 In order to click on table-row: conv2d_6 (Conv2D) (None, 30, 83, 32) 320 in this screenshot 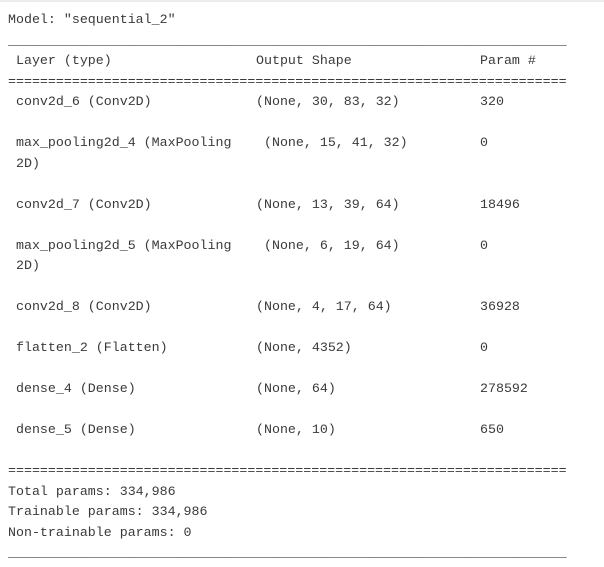, I will do `click(306, 102)`.